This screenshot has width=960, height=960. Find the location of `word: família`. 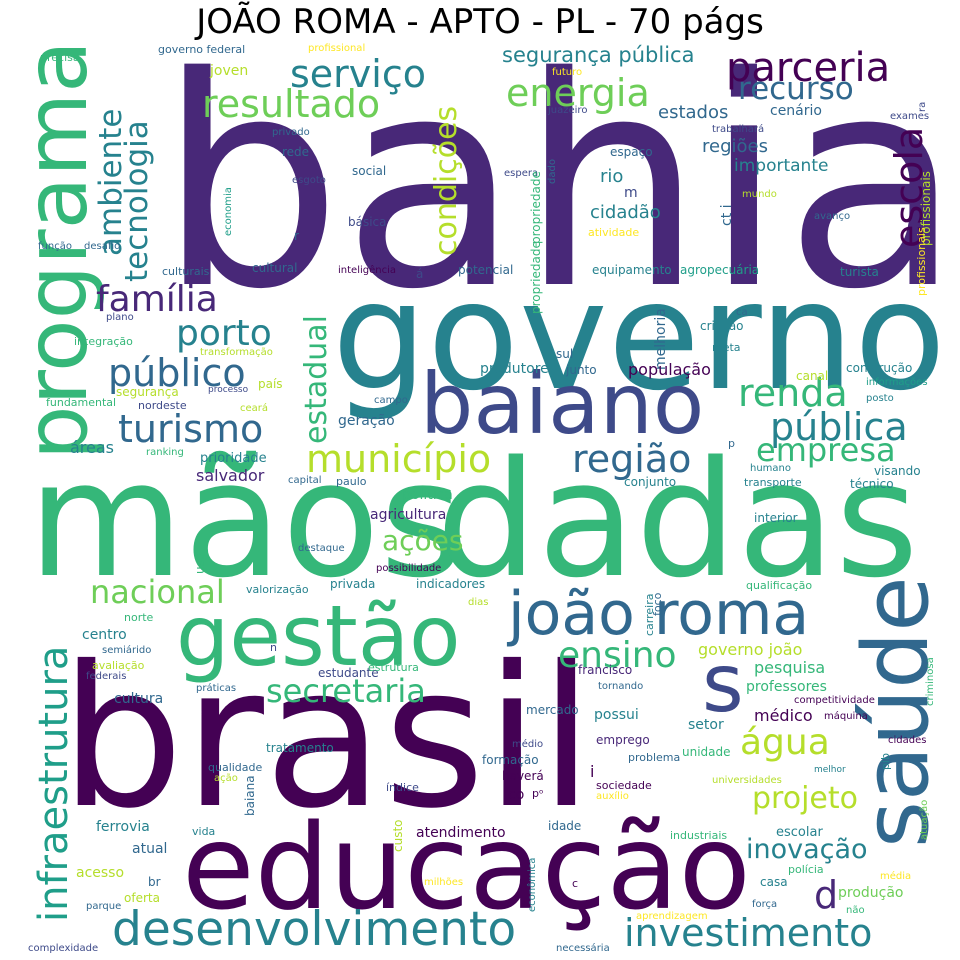

word: família is located at coordinates (157, 299).